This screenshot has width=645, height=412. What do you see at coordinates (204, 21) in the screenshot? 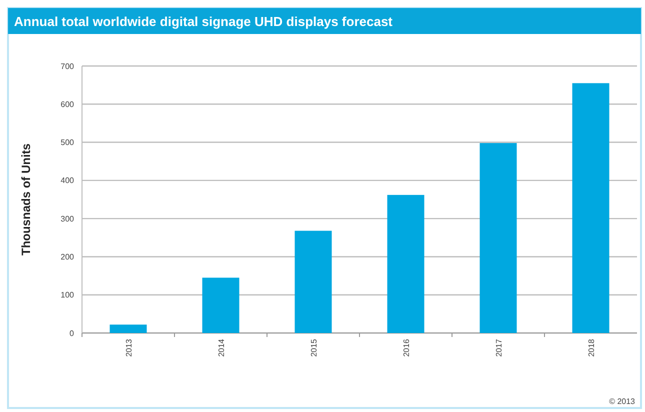
I see `chart-title: Annual total worldwide digital signage UHD displays forecast` at bounding box center [204, 21].